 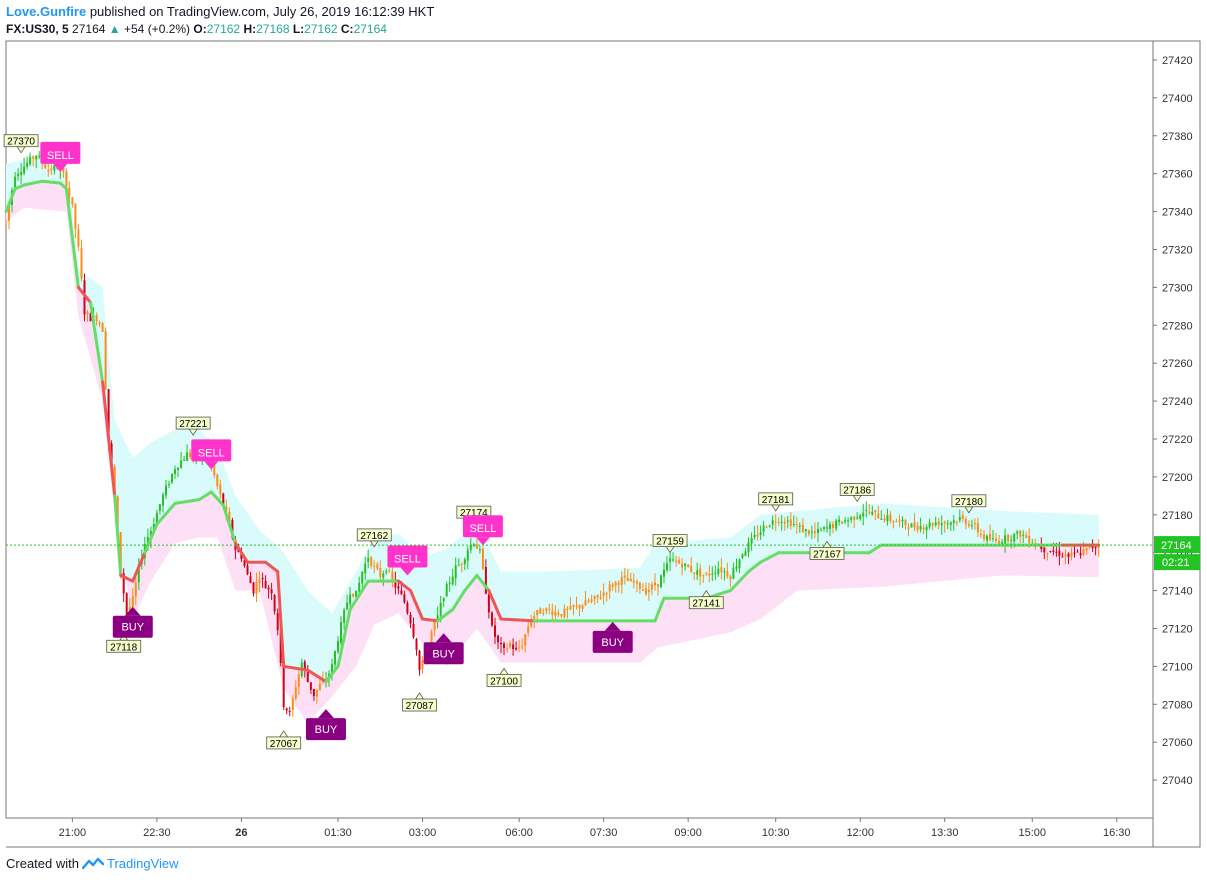 What do you see at coordinates (1177, 705) in the screenshot?
I see `y-tick-label: 27080` at bounding box center [1177, 705].